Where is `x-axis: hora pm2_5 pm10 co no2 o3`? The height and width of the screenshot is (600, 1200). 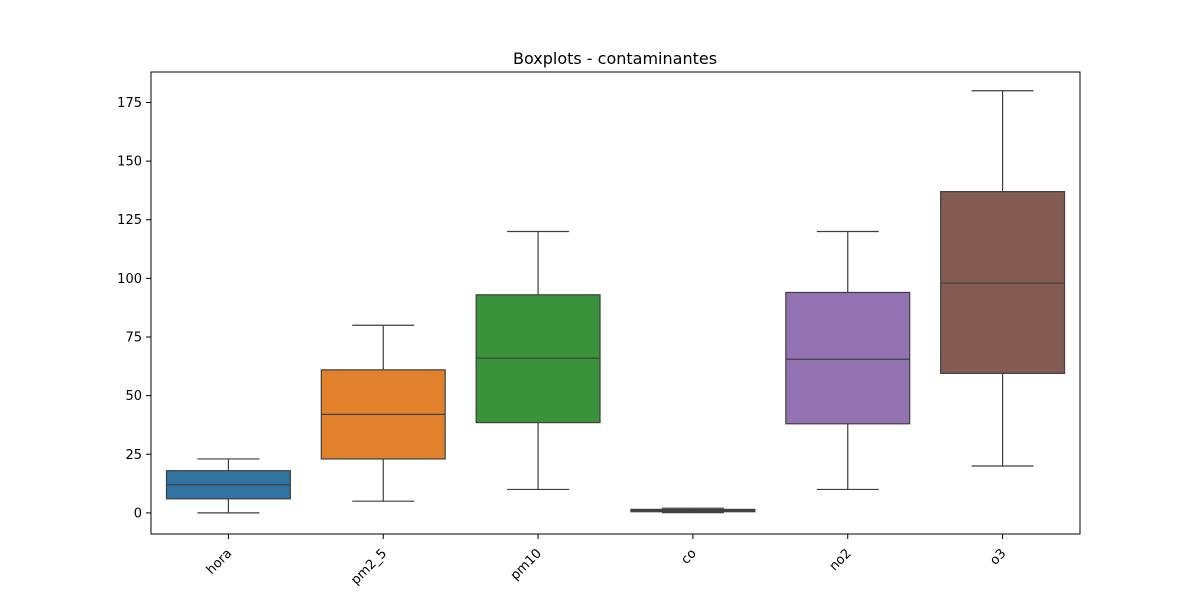
x-axis: hora pm2_5 pm10 co no2 o3 is located at coordinates (606, 561).